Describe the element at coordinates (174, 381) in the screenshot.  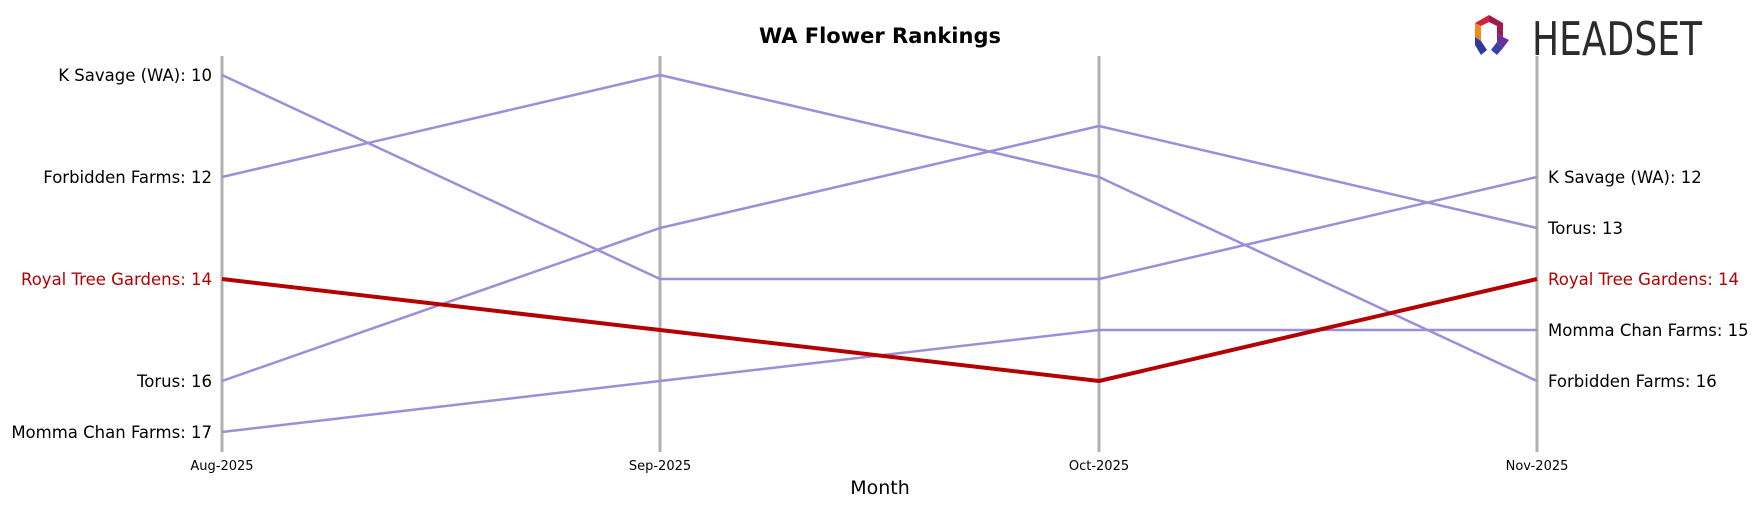
I see `left-rank-label: Torus: 16` at that location.